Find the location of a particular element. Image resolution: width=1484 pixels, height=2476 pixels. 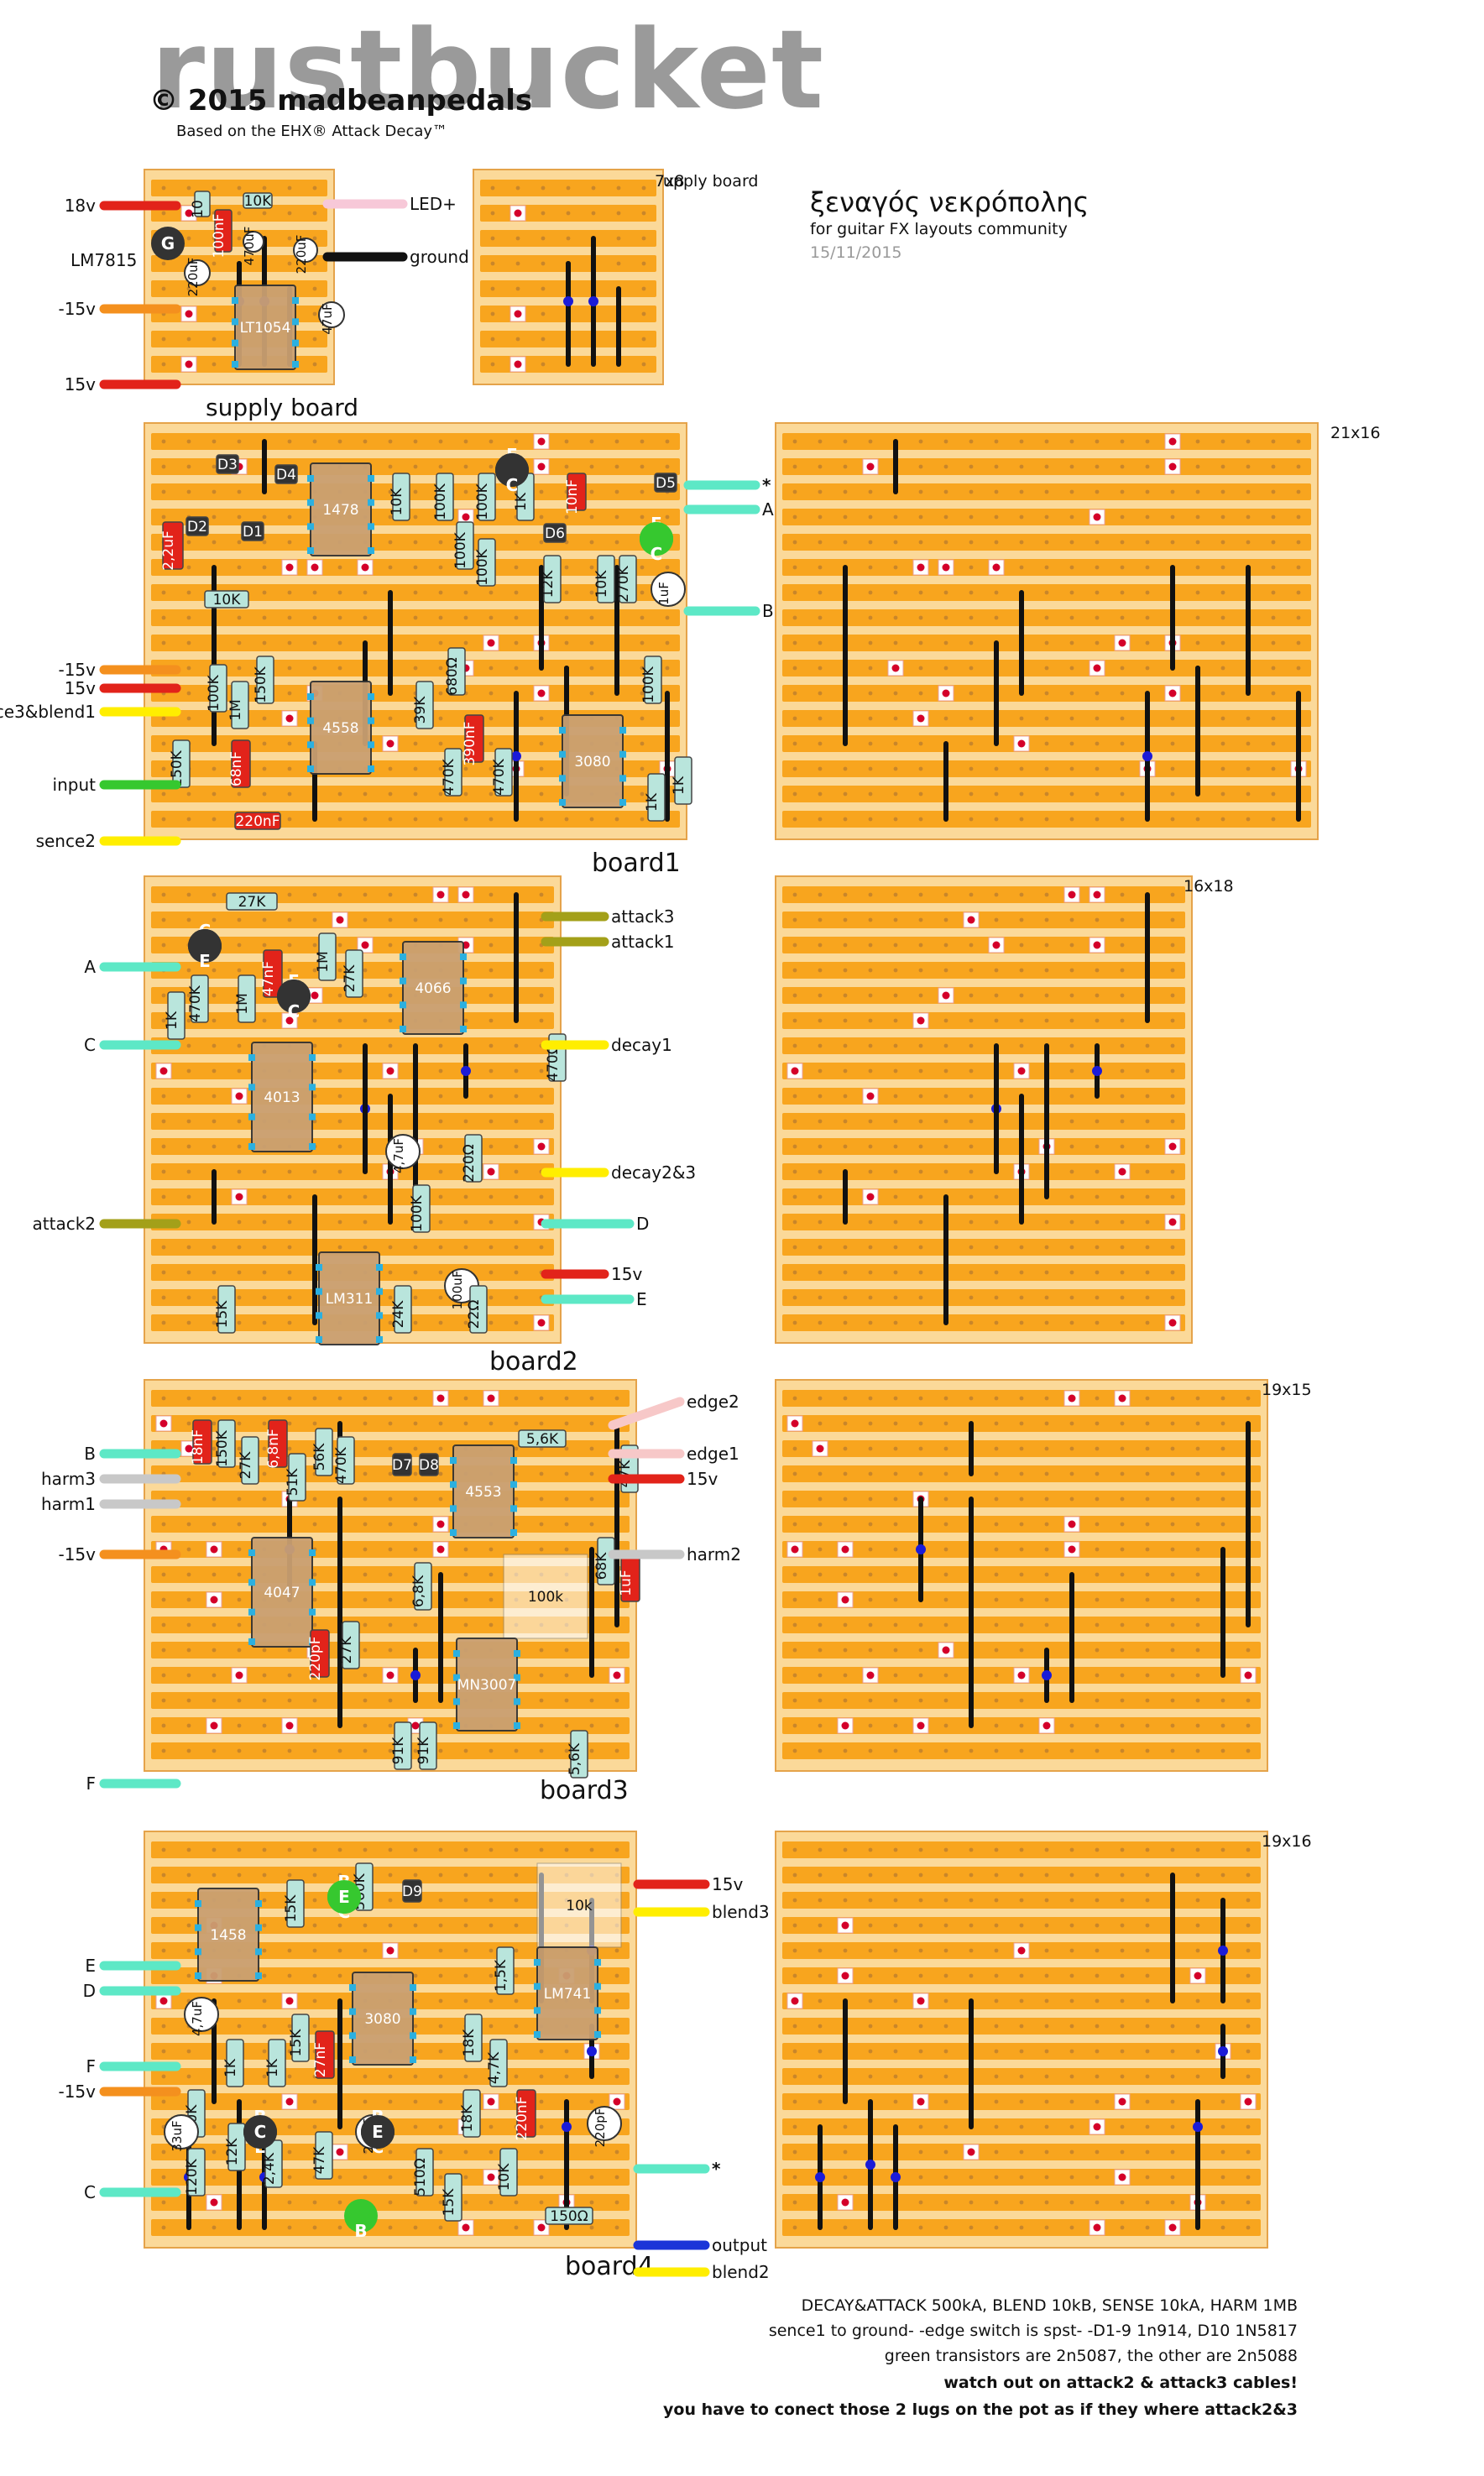

ic-label: 4013 is located at coordinates (282, 1097).